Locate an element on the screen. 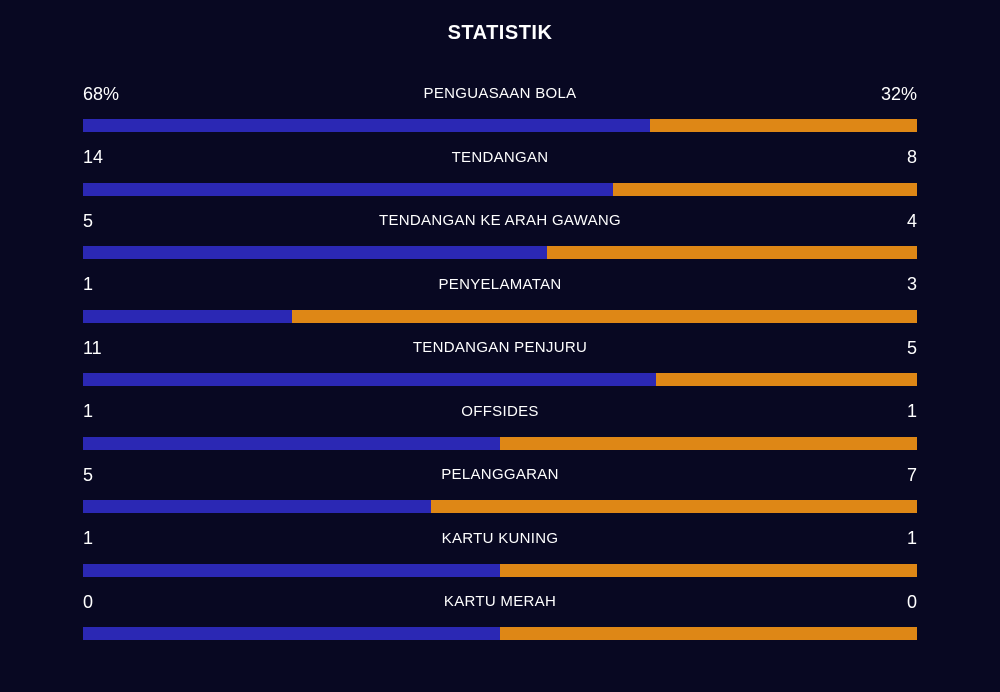 This screenshot has width=1000, height=692. stat-label: OFFSIDES is located at coordinates (500, 411).